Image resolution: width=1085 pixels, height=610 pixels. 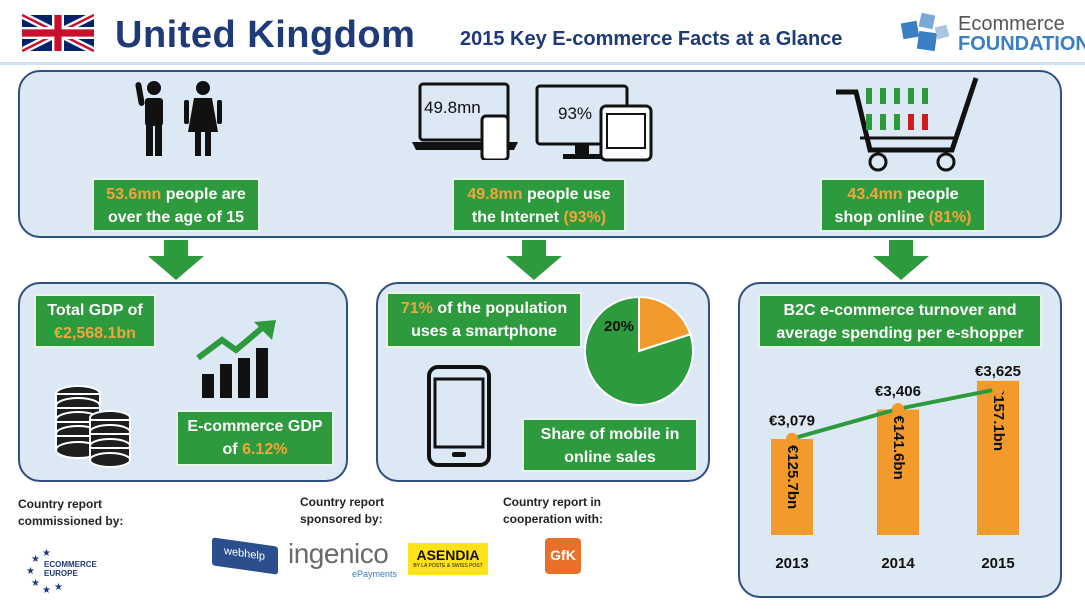 What do you see at coordinates (610, 445) in the screenshot?
I see `mobile-share-box: Share of mobile in online sales` at bounding box center [610, 445].